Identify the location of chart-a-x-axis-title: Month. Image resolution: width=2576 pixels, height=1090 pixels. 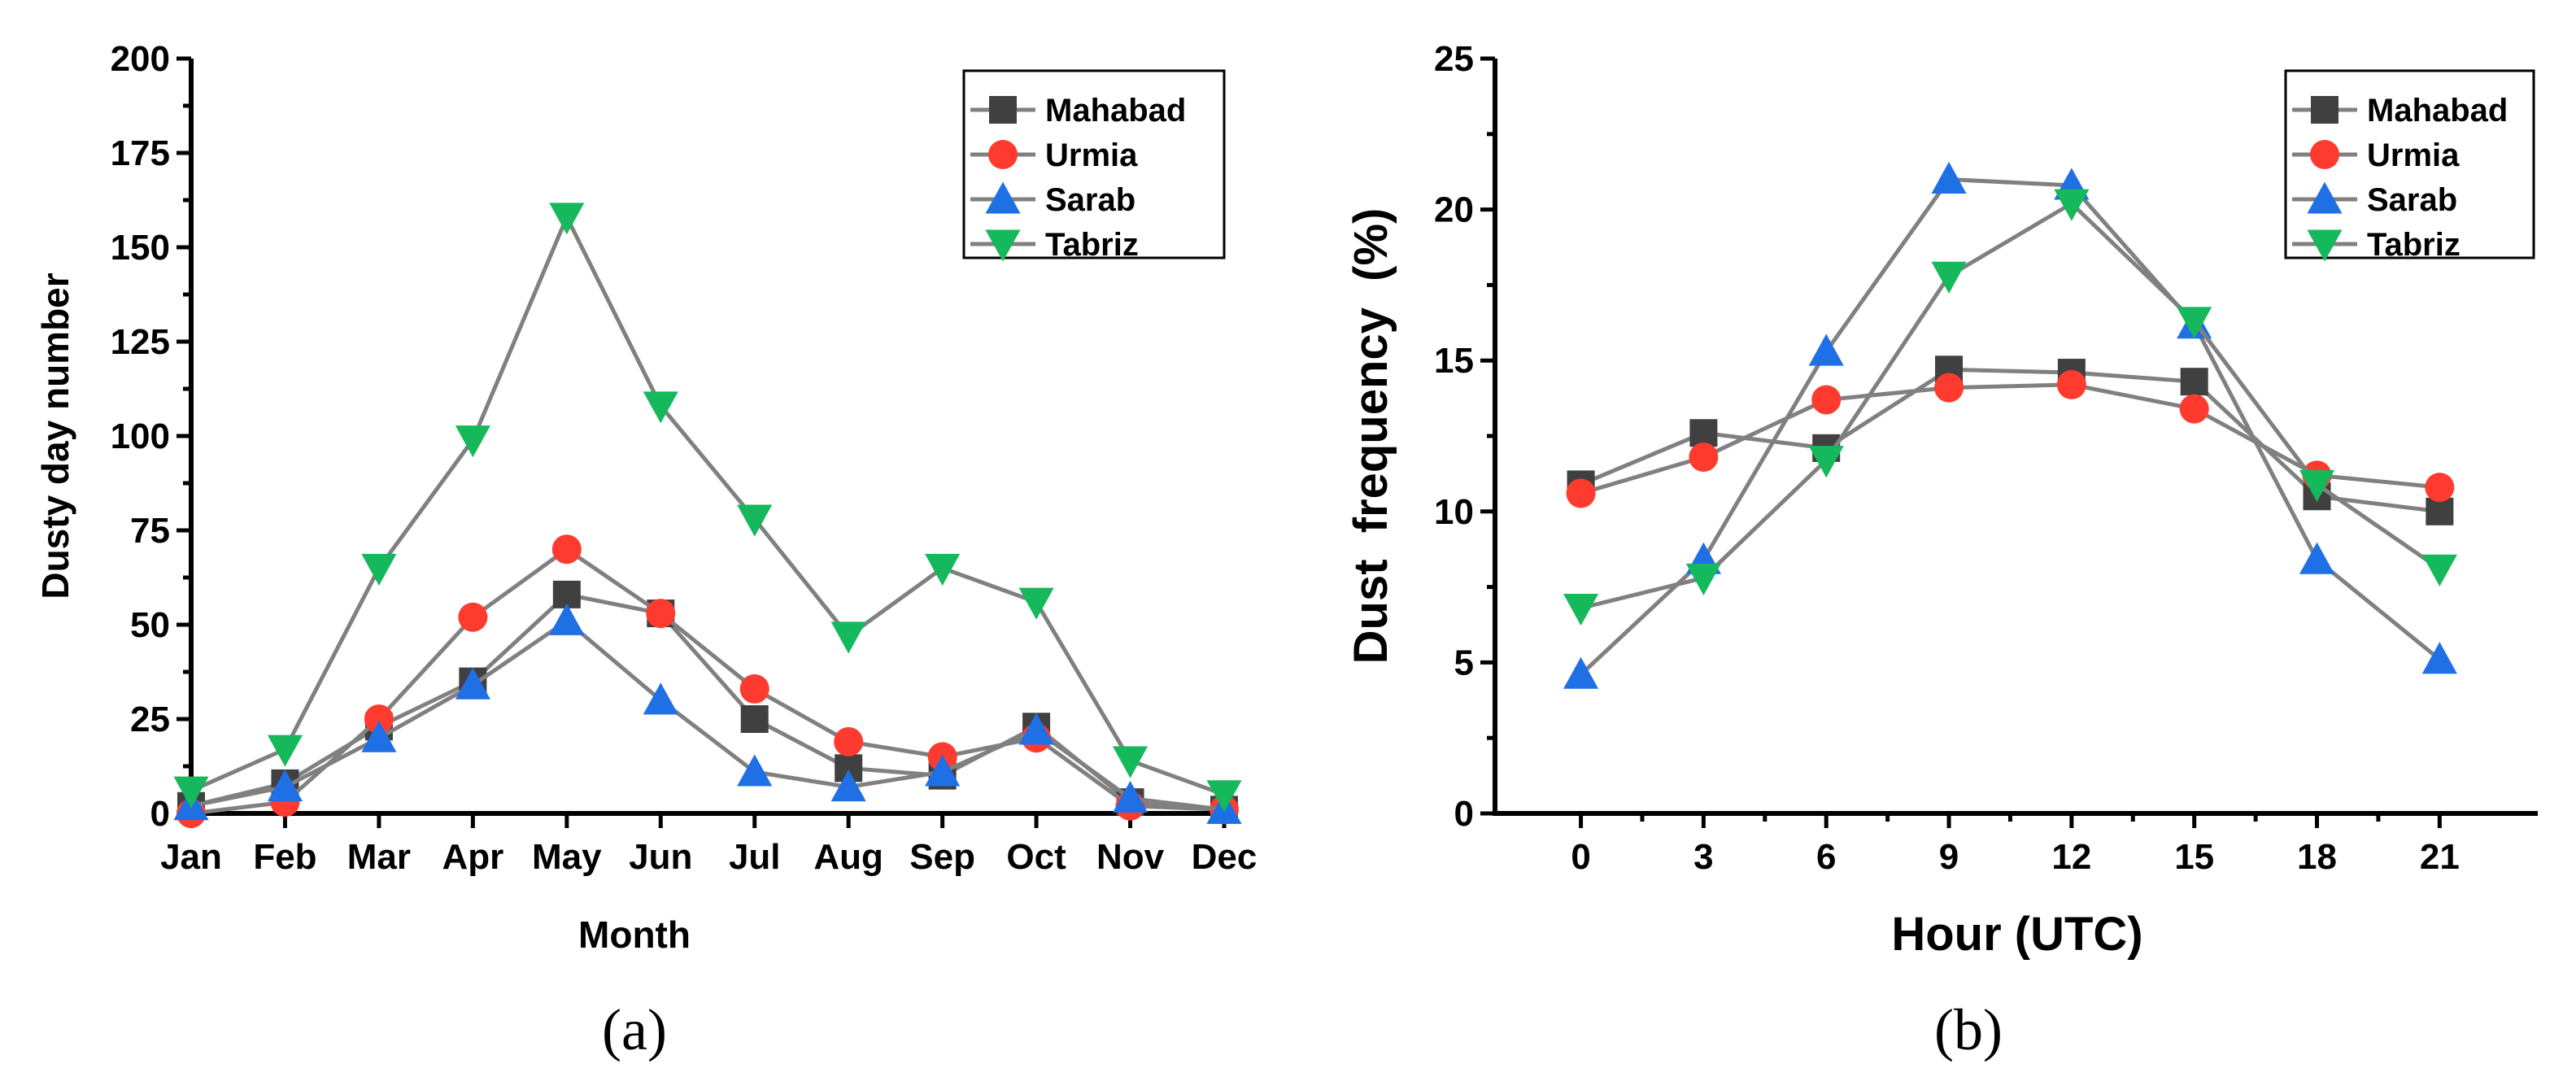
(634, 934).